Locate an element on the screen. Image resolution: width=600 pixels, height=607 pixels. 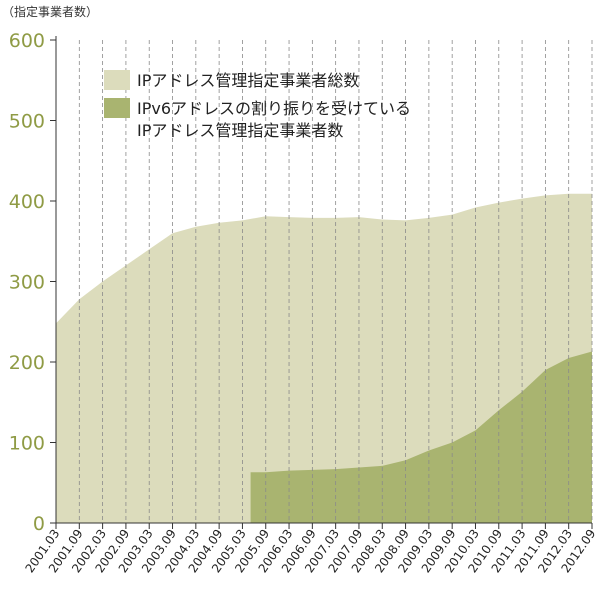
y-tick-label-600: 600 is located at coordinates (27, 41).